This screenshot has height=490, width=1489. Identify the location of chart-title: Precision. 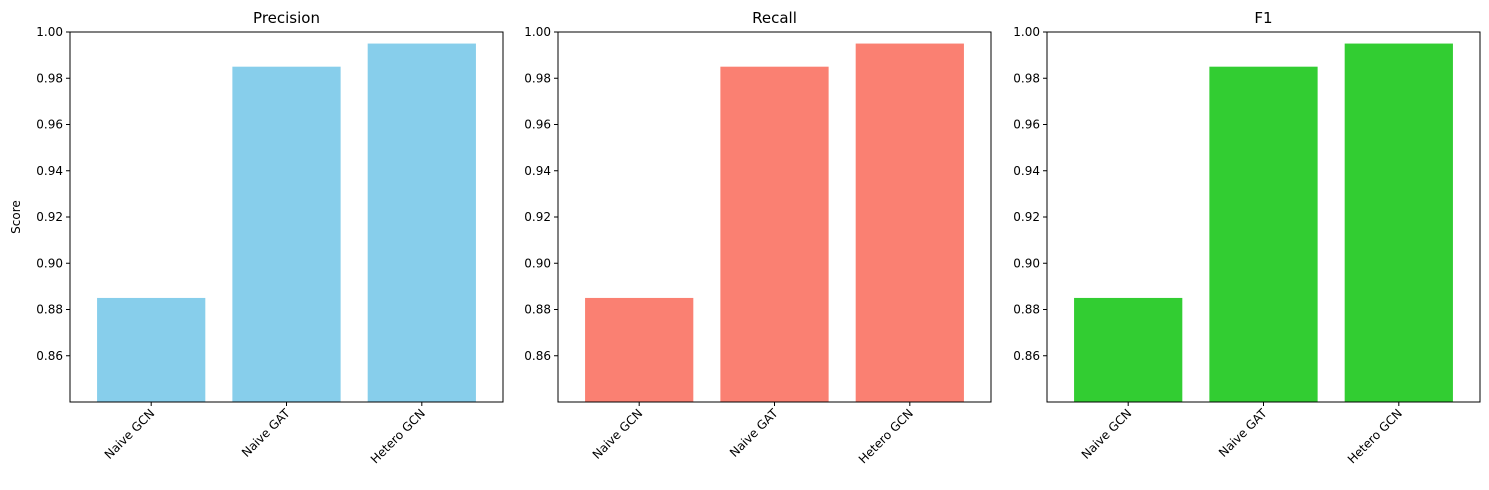
(286, 18).